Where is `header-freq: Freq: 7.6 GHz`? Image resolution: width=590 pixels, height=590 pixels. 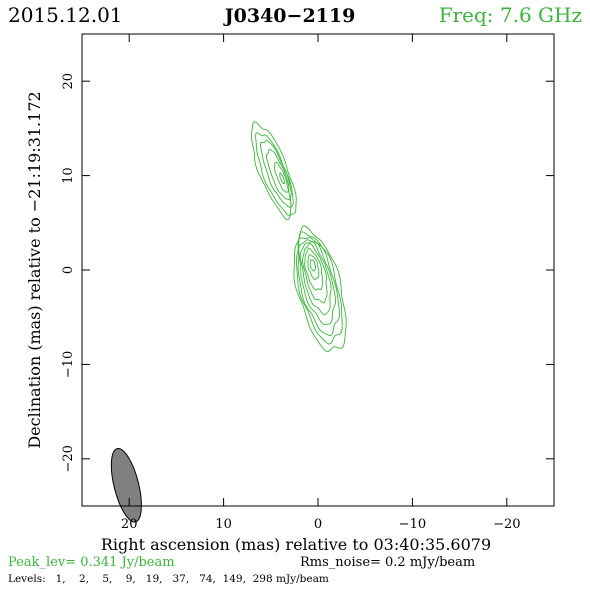
header-freq: Freq: 7.6 GHz is located at coordinates (510, 15).